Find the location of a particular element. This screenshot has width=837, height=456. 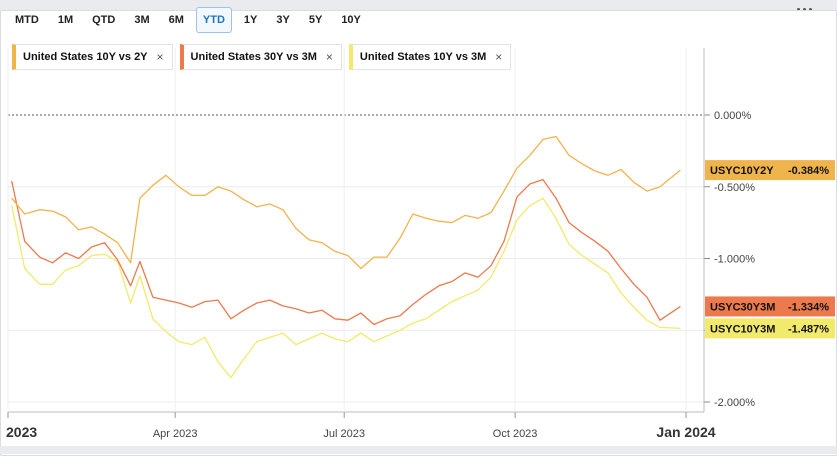

tag-value: -1.487% is located at coordinates (808, 329).